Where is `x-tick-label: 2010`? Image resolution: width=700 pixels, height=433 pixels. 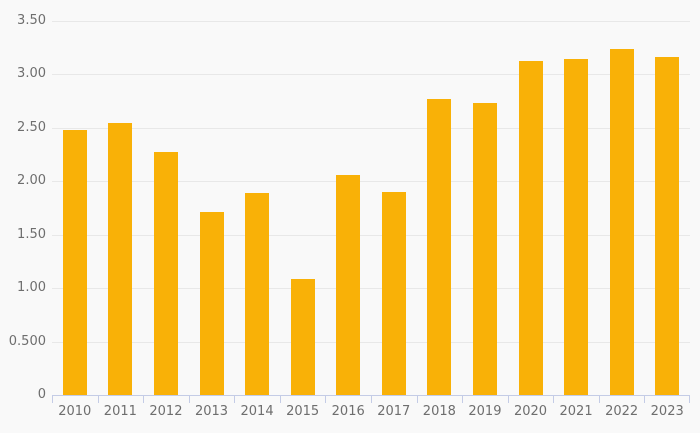 x-tick-label: 2010 is located at coordinates (75, 411).